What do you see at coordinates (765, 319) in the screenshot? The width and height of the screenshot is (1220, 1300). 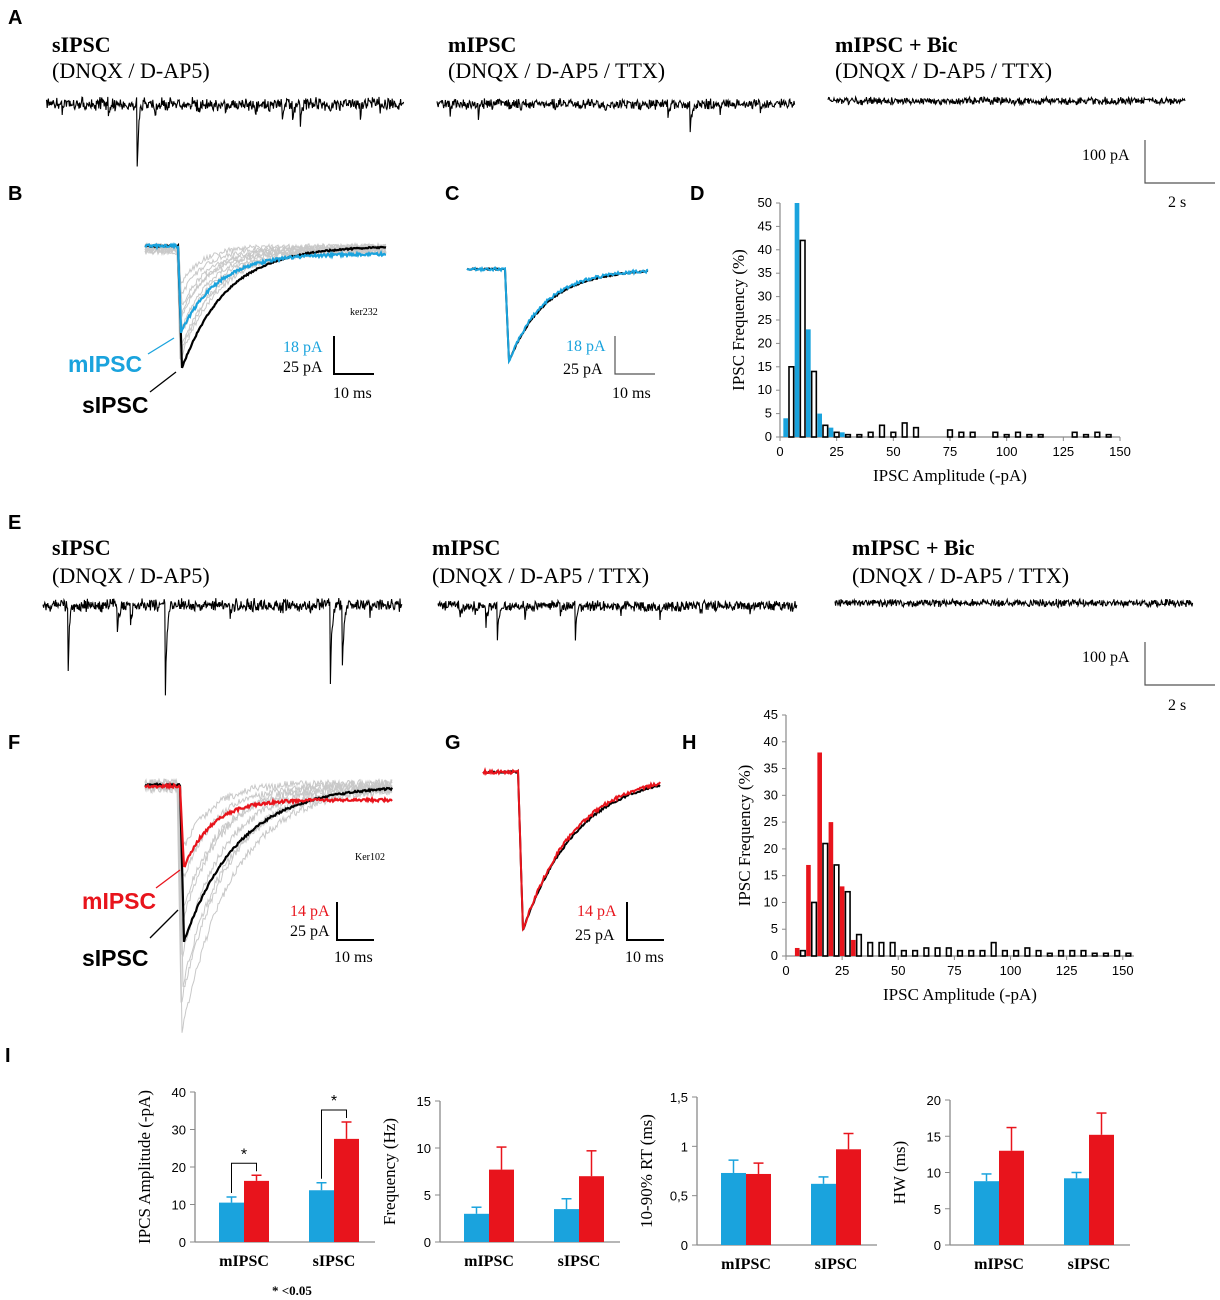 I see `d-y-tick-label: 25` at bounding box center [765, 319].